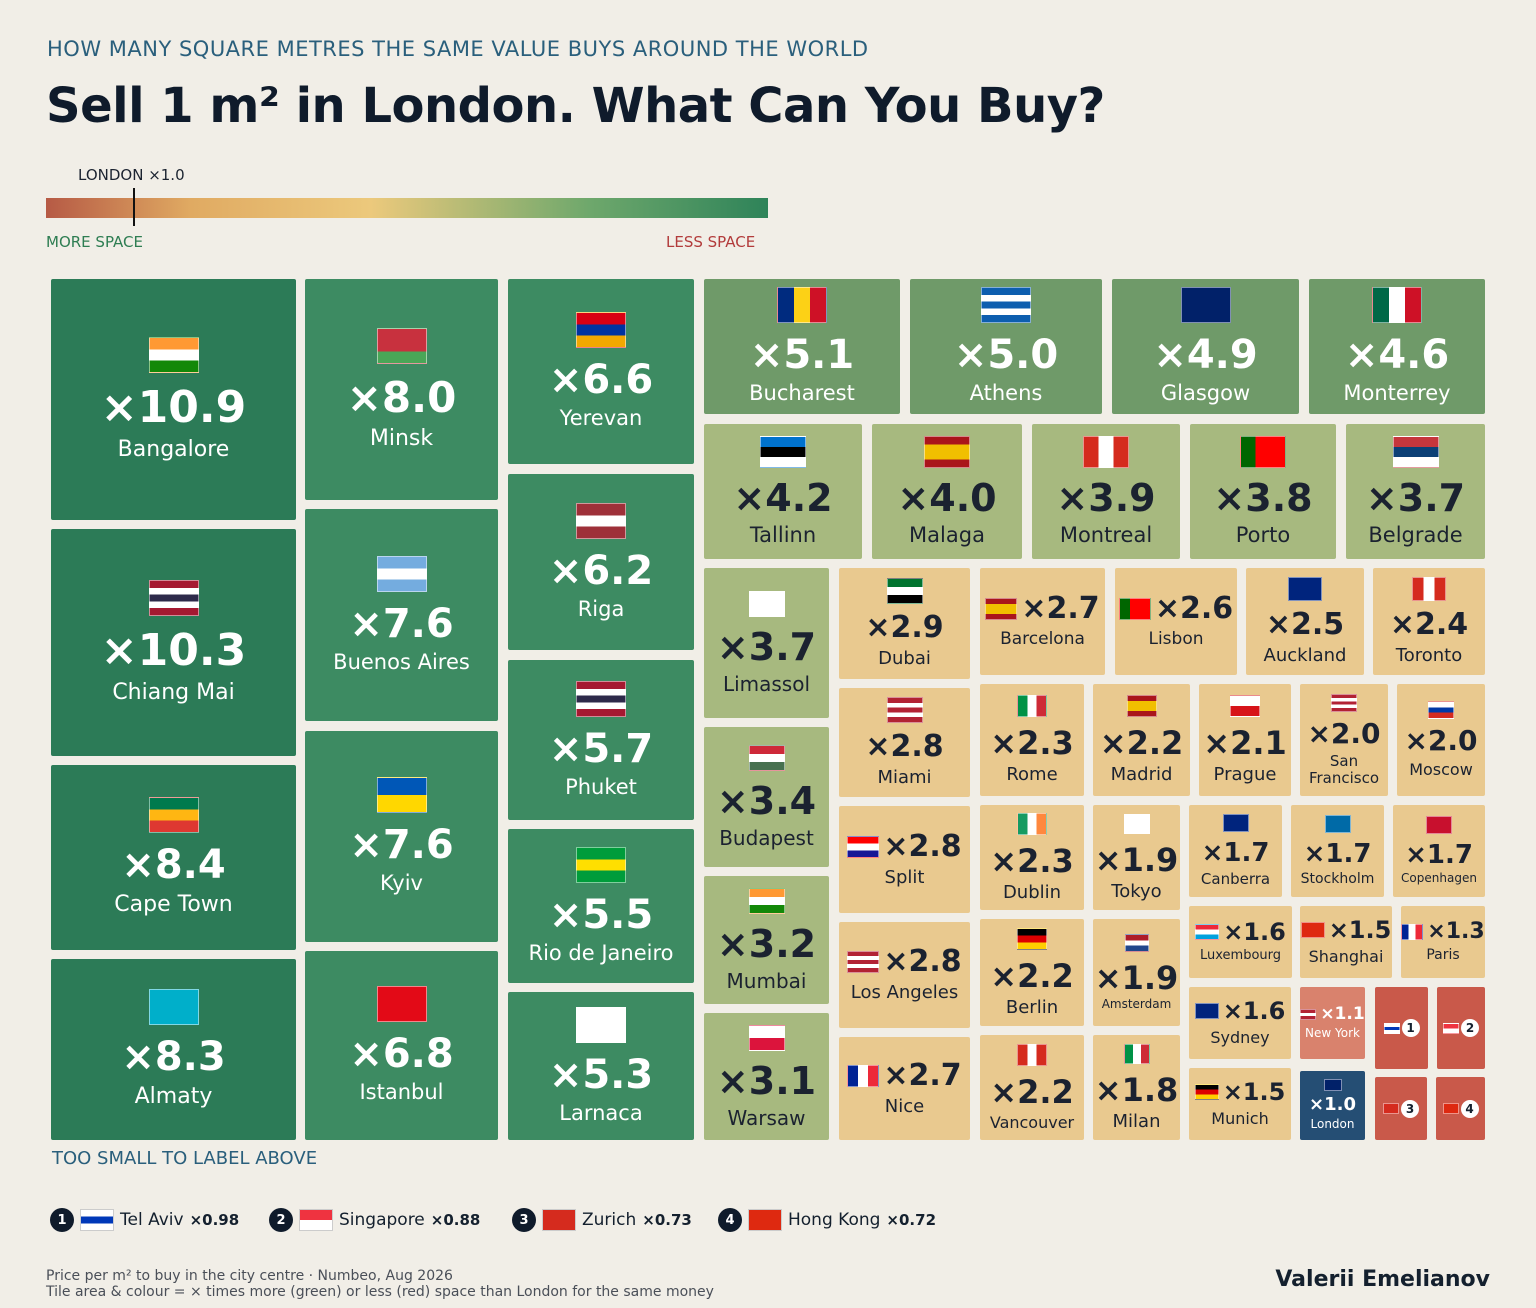 This screenshot has height=1308, width=1536. Describe the element at coordinates (1397, 346) in the screenshot. I see `treemap-tile: ×4.6 Monterrey` at that location.